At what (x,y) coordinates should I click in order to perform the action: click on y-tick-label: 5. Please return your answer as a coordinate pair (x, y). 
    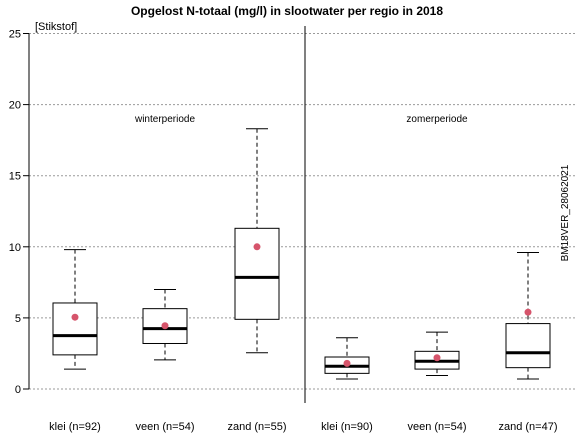
    Looking at the image, I should click on (18, 319).